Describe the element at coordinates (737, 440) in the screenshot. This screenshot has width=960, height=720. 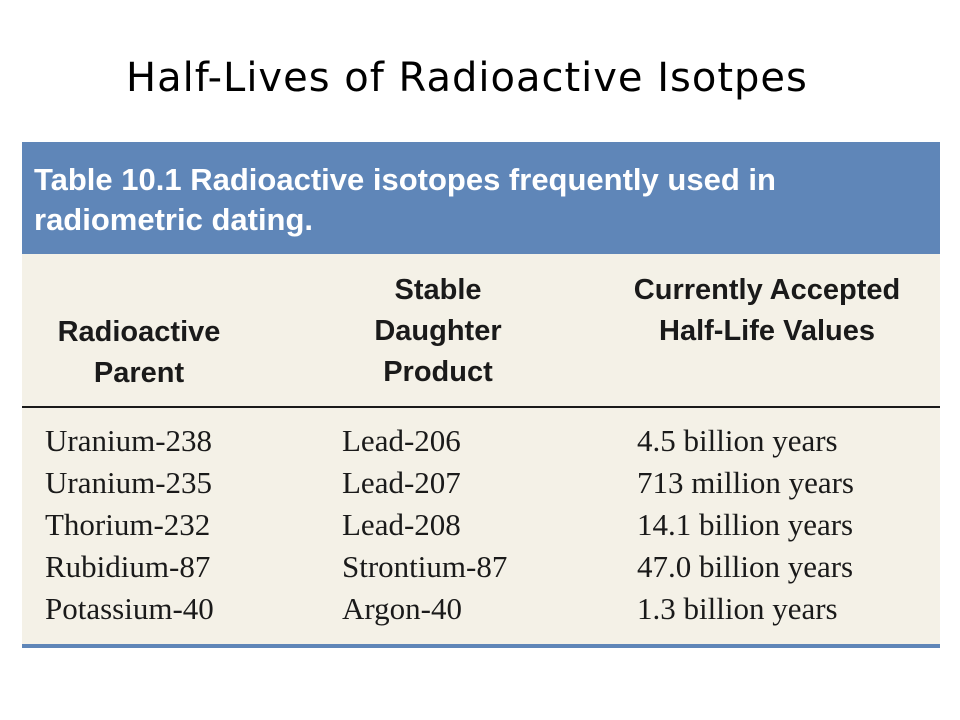
I see `cell-half-life: 4.5 billion years` at that location.